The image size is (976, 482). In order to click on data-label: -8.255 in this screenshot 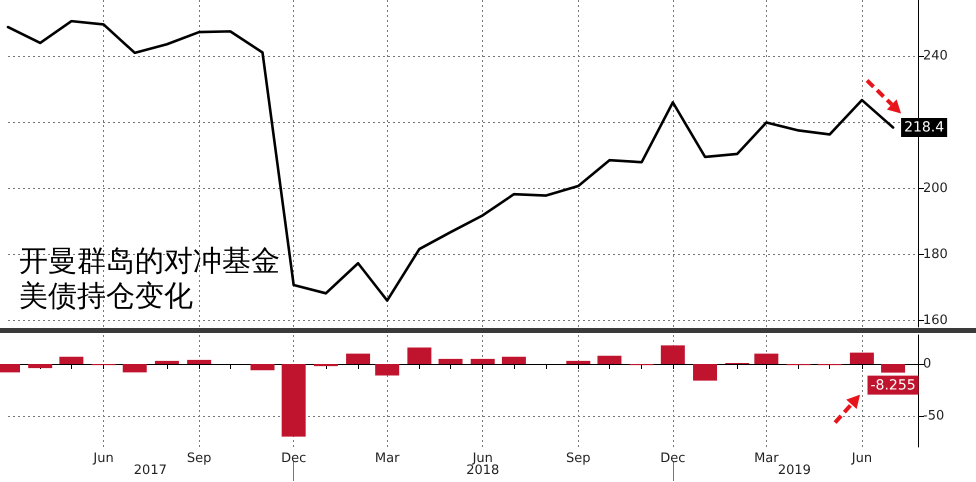, I will do `click(893, 386)`.